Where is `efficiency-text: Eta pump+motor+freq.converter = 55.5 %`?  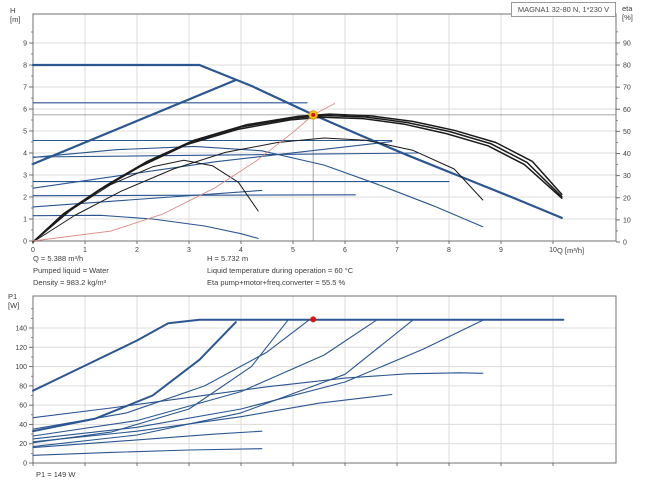
efficiency-text: Eta pump+motor+freq.converter = 55.5 % is located at coordinates (276, 282).